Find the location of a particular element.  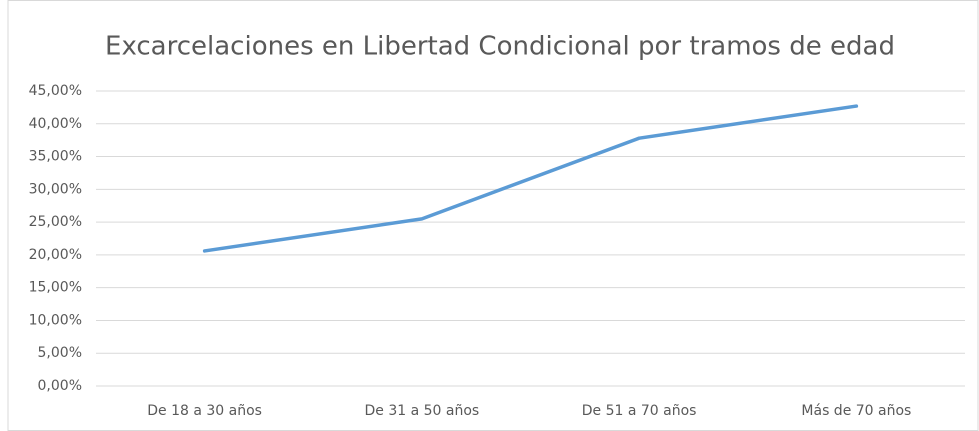

x-tick-label: De 31 a 50 años is located at coordinates (422, 411).